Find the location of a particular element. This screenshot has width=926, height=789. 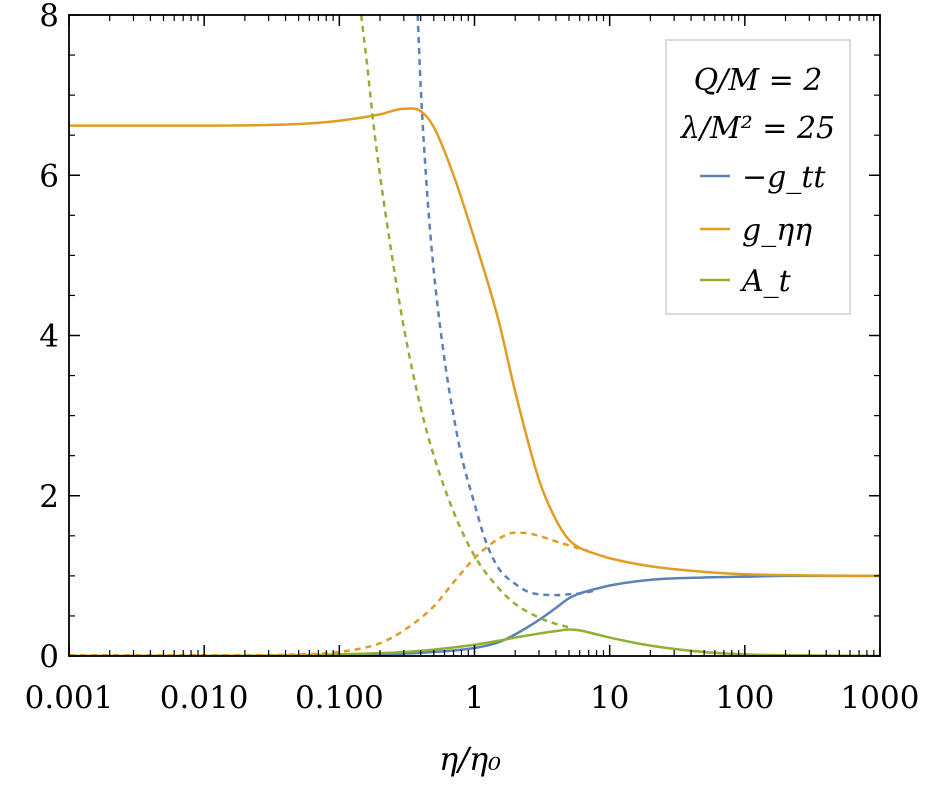

legend: Q/M = 2 λ/M² = 25 −g_tt g_ηη A_t is located at coordinates (758, 177).